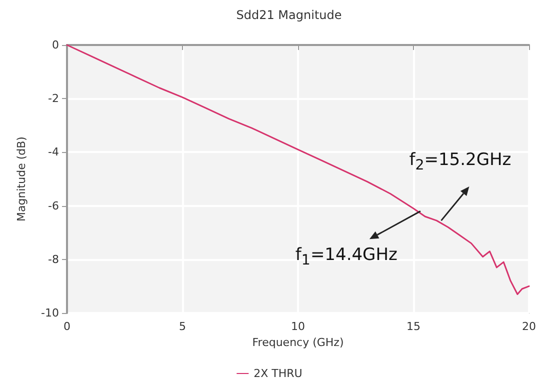  I want to click on y-tick-label: -2, so click(53, 99).